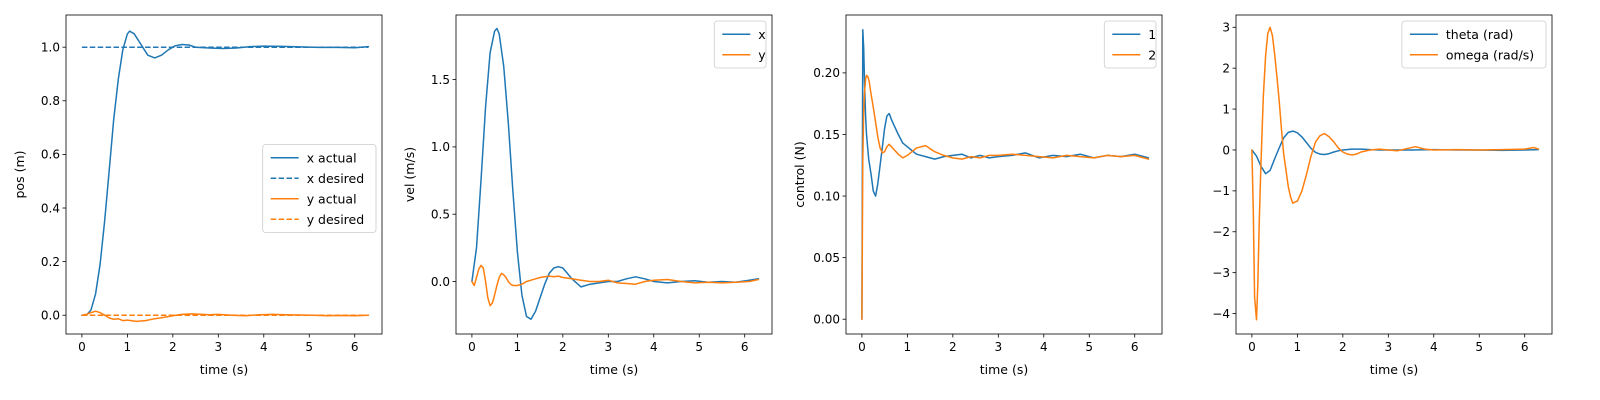  I want to click on legend: xy, so click(740, 44).